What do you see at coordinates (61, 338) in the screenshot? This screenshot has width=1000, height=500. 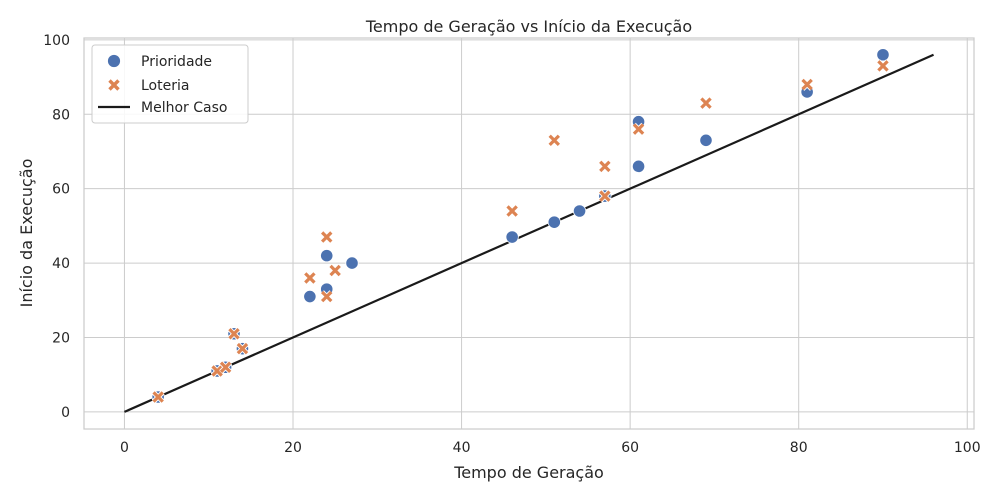 I see `y-tick-label: 20` at bounding box center [61, 338].